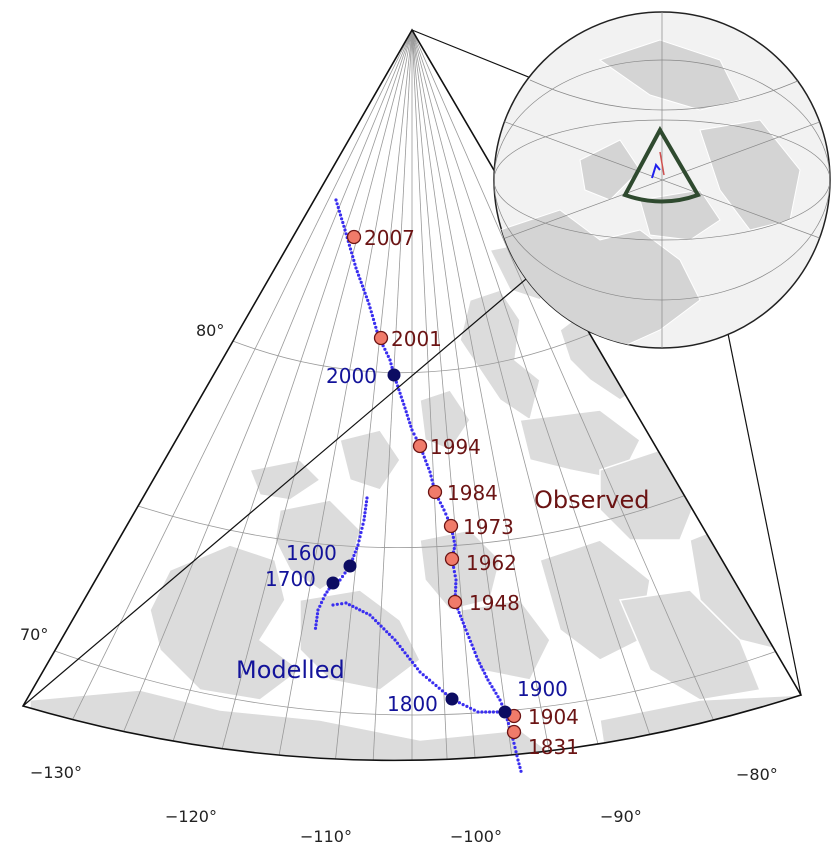  Describe the element at coordinates (354, 237) in the screenshot. I see `obs-marker-2007` at that location.